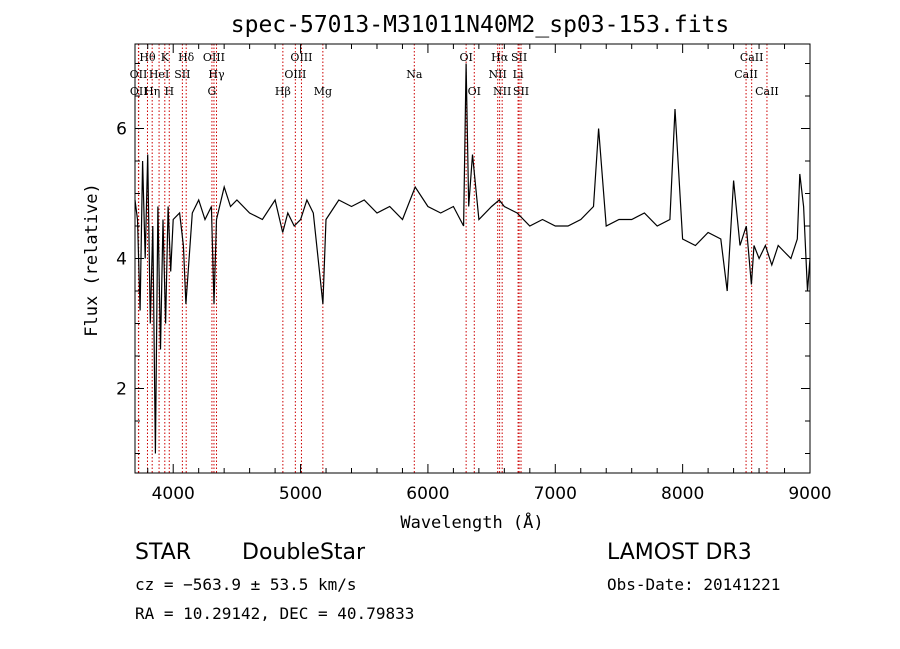  Describe the element at coordinates (471, 522) in the screenshot. I see `x-axis-label: Wavelength (Å)` at that location.